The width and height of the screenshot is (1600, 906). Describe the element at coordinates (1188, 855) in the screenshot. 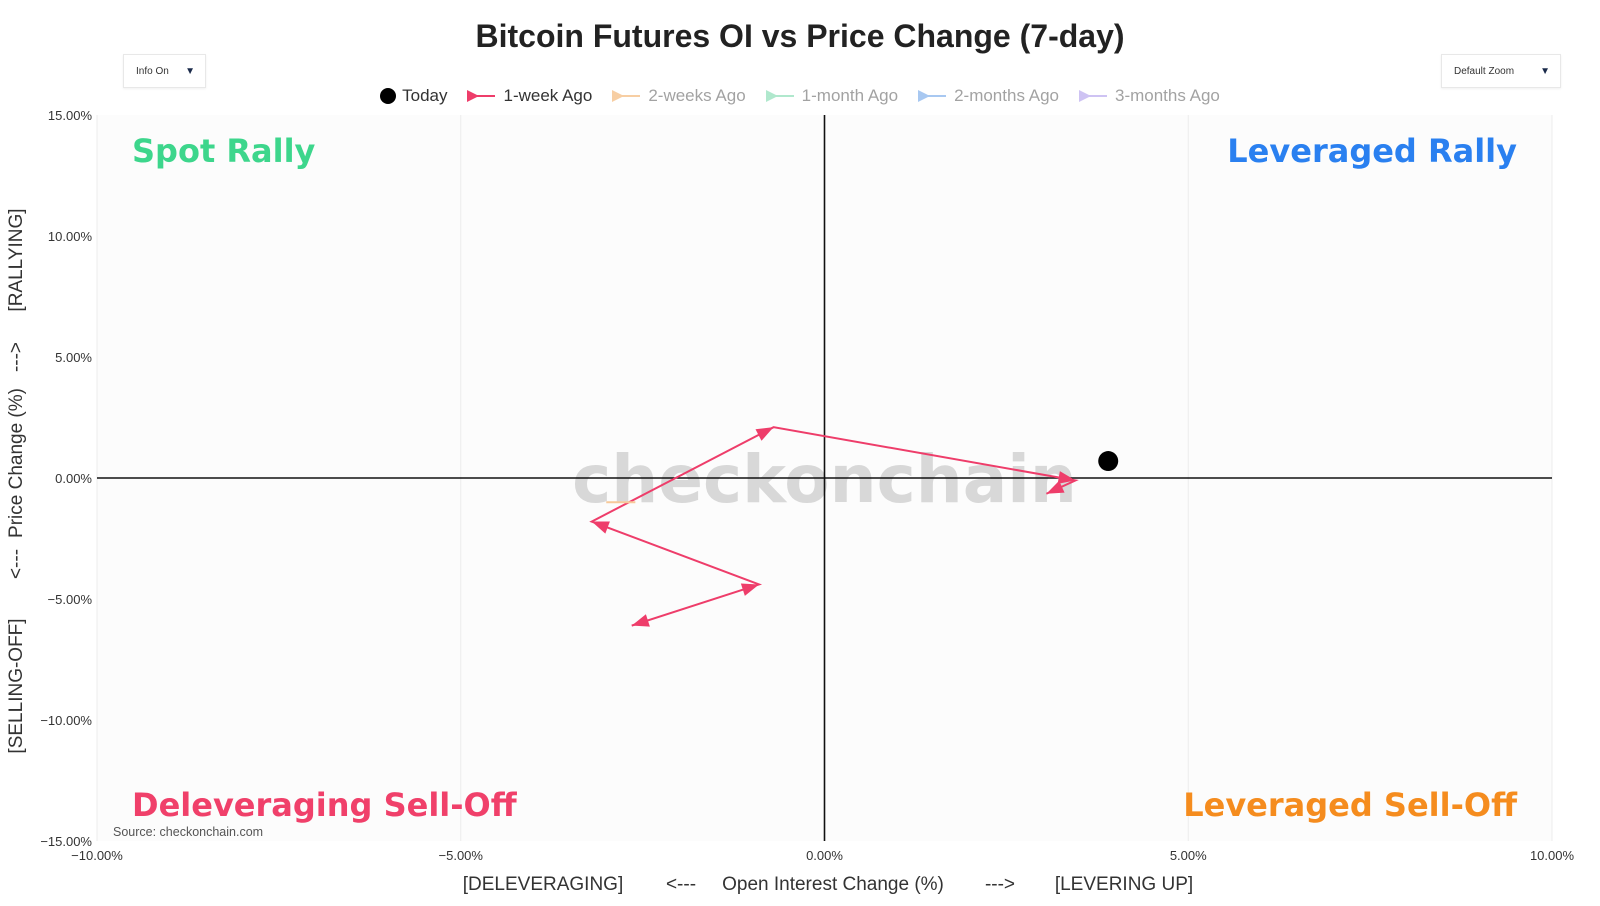

I see `x-tick-label: 5.00%` at that location.